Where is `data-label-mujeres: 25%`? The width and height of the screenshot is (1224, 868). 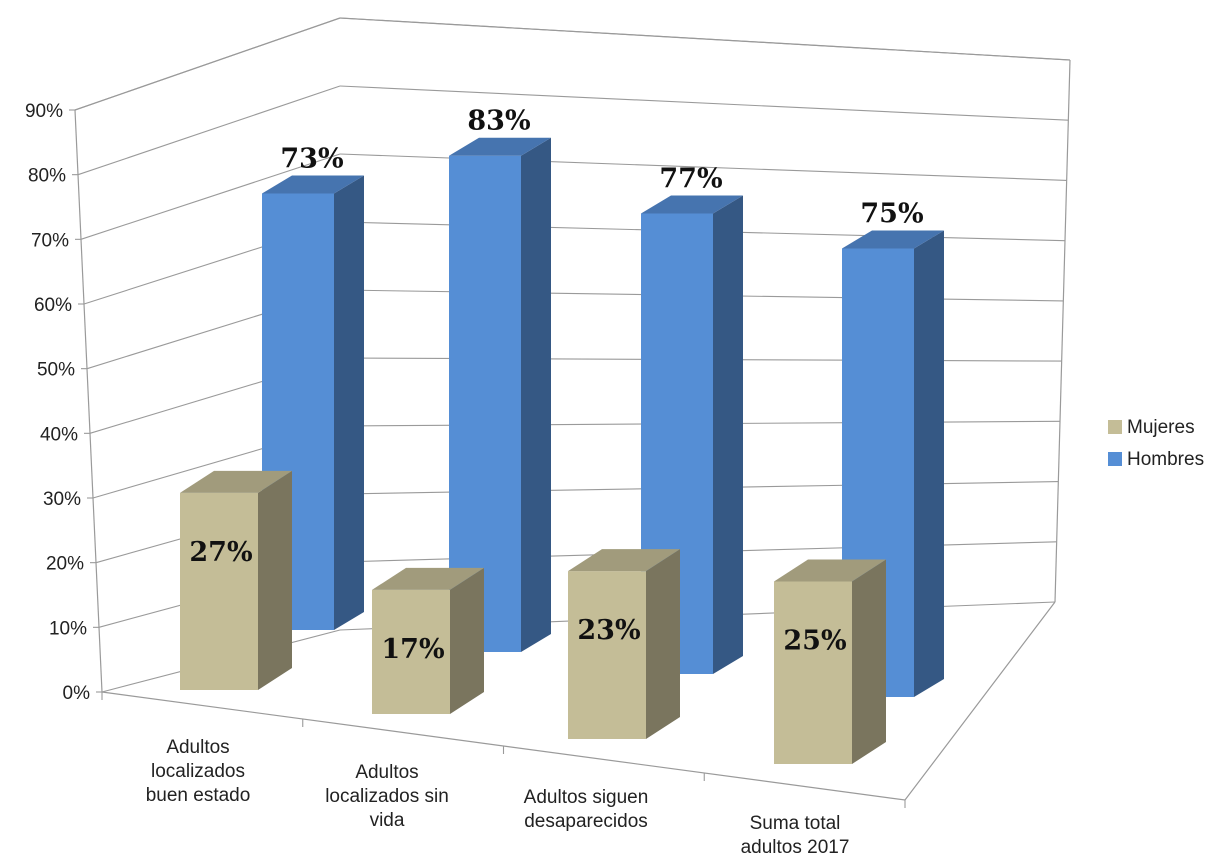
data-label-mujeres: 25% is located at coordinates (814, 641).